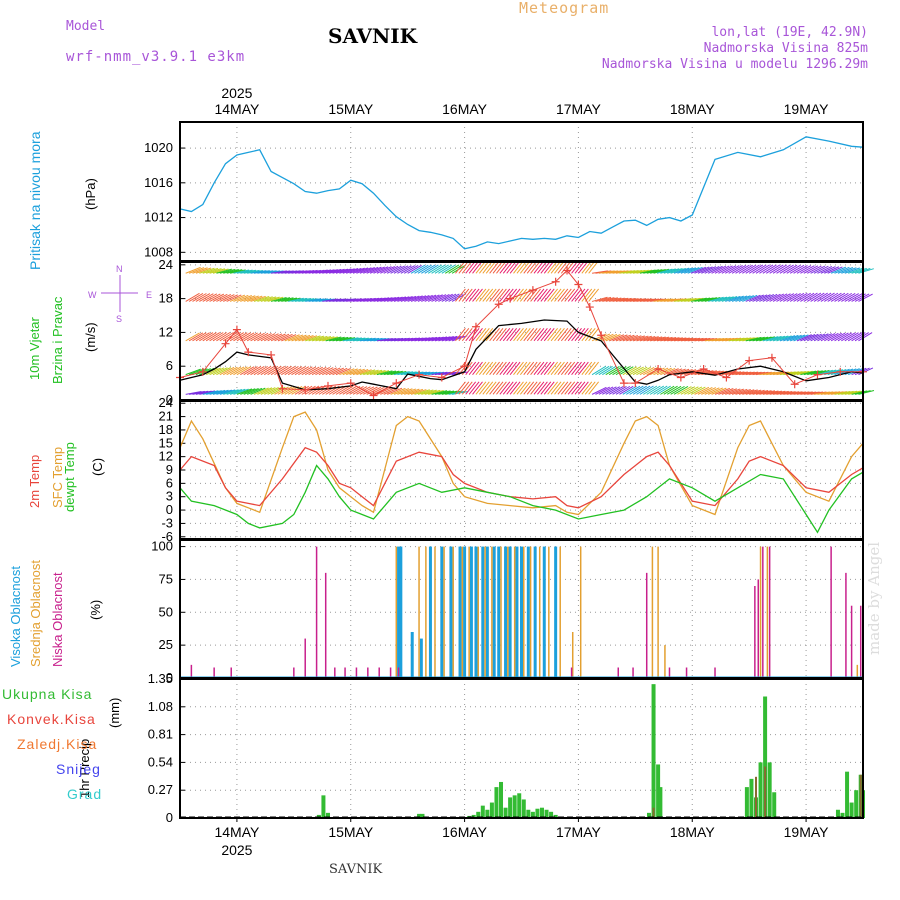 This screenshot has height=900, width=900. I want to click on product-title: Meteogram, so click(564, 8).